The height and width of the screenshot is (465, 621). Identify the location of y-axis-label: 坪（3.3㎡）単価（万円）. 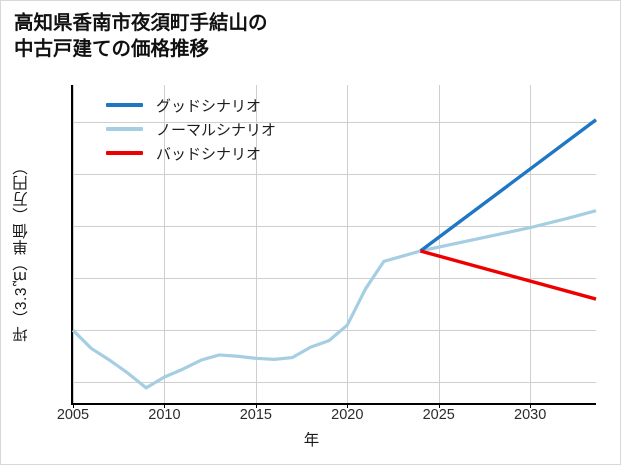
(22, 251).